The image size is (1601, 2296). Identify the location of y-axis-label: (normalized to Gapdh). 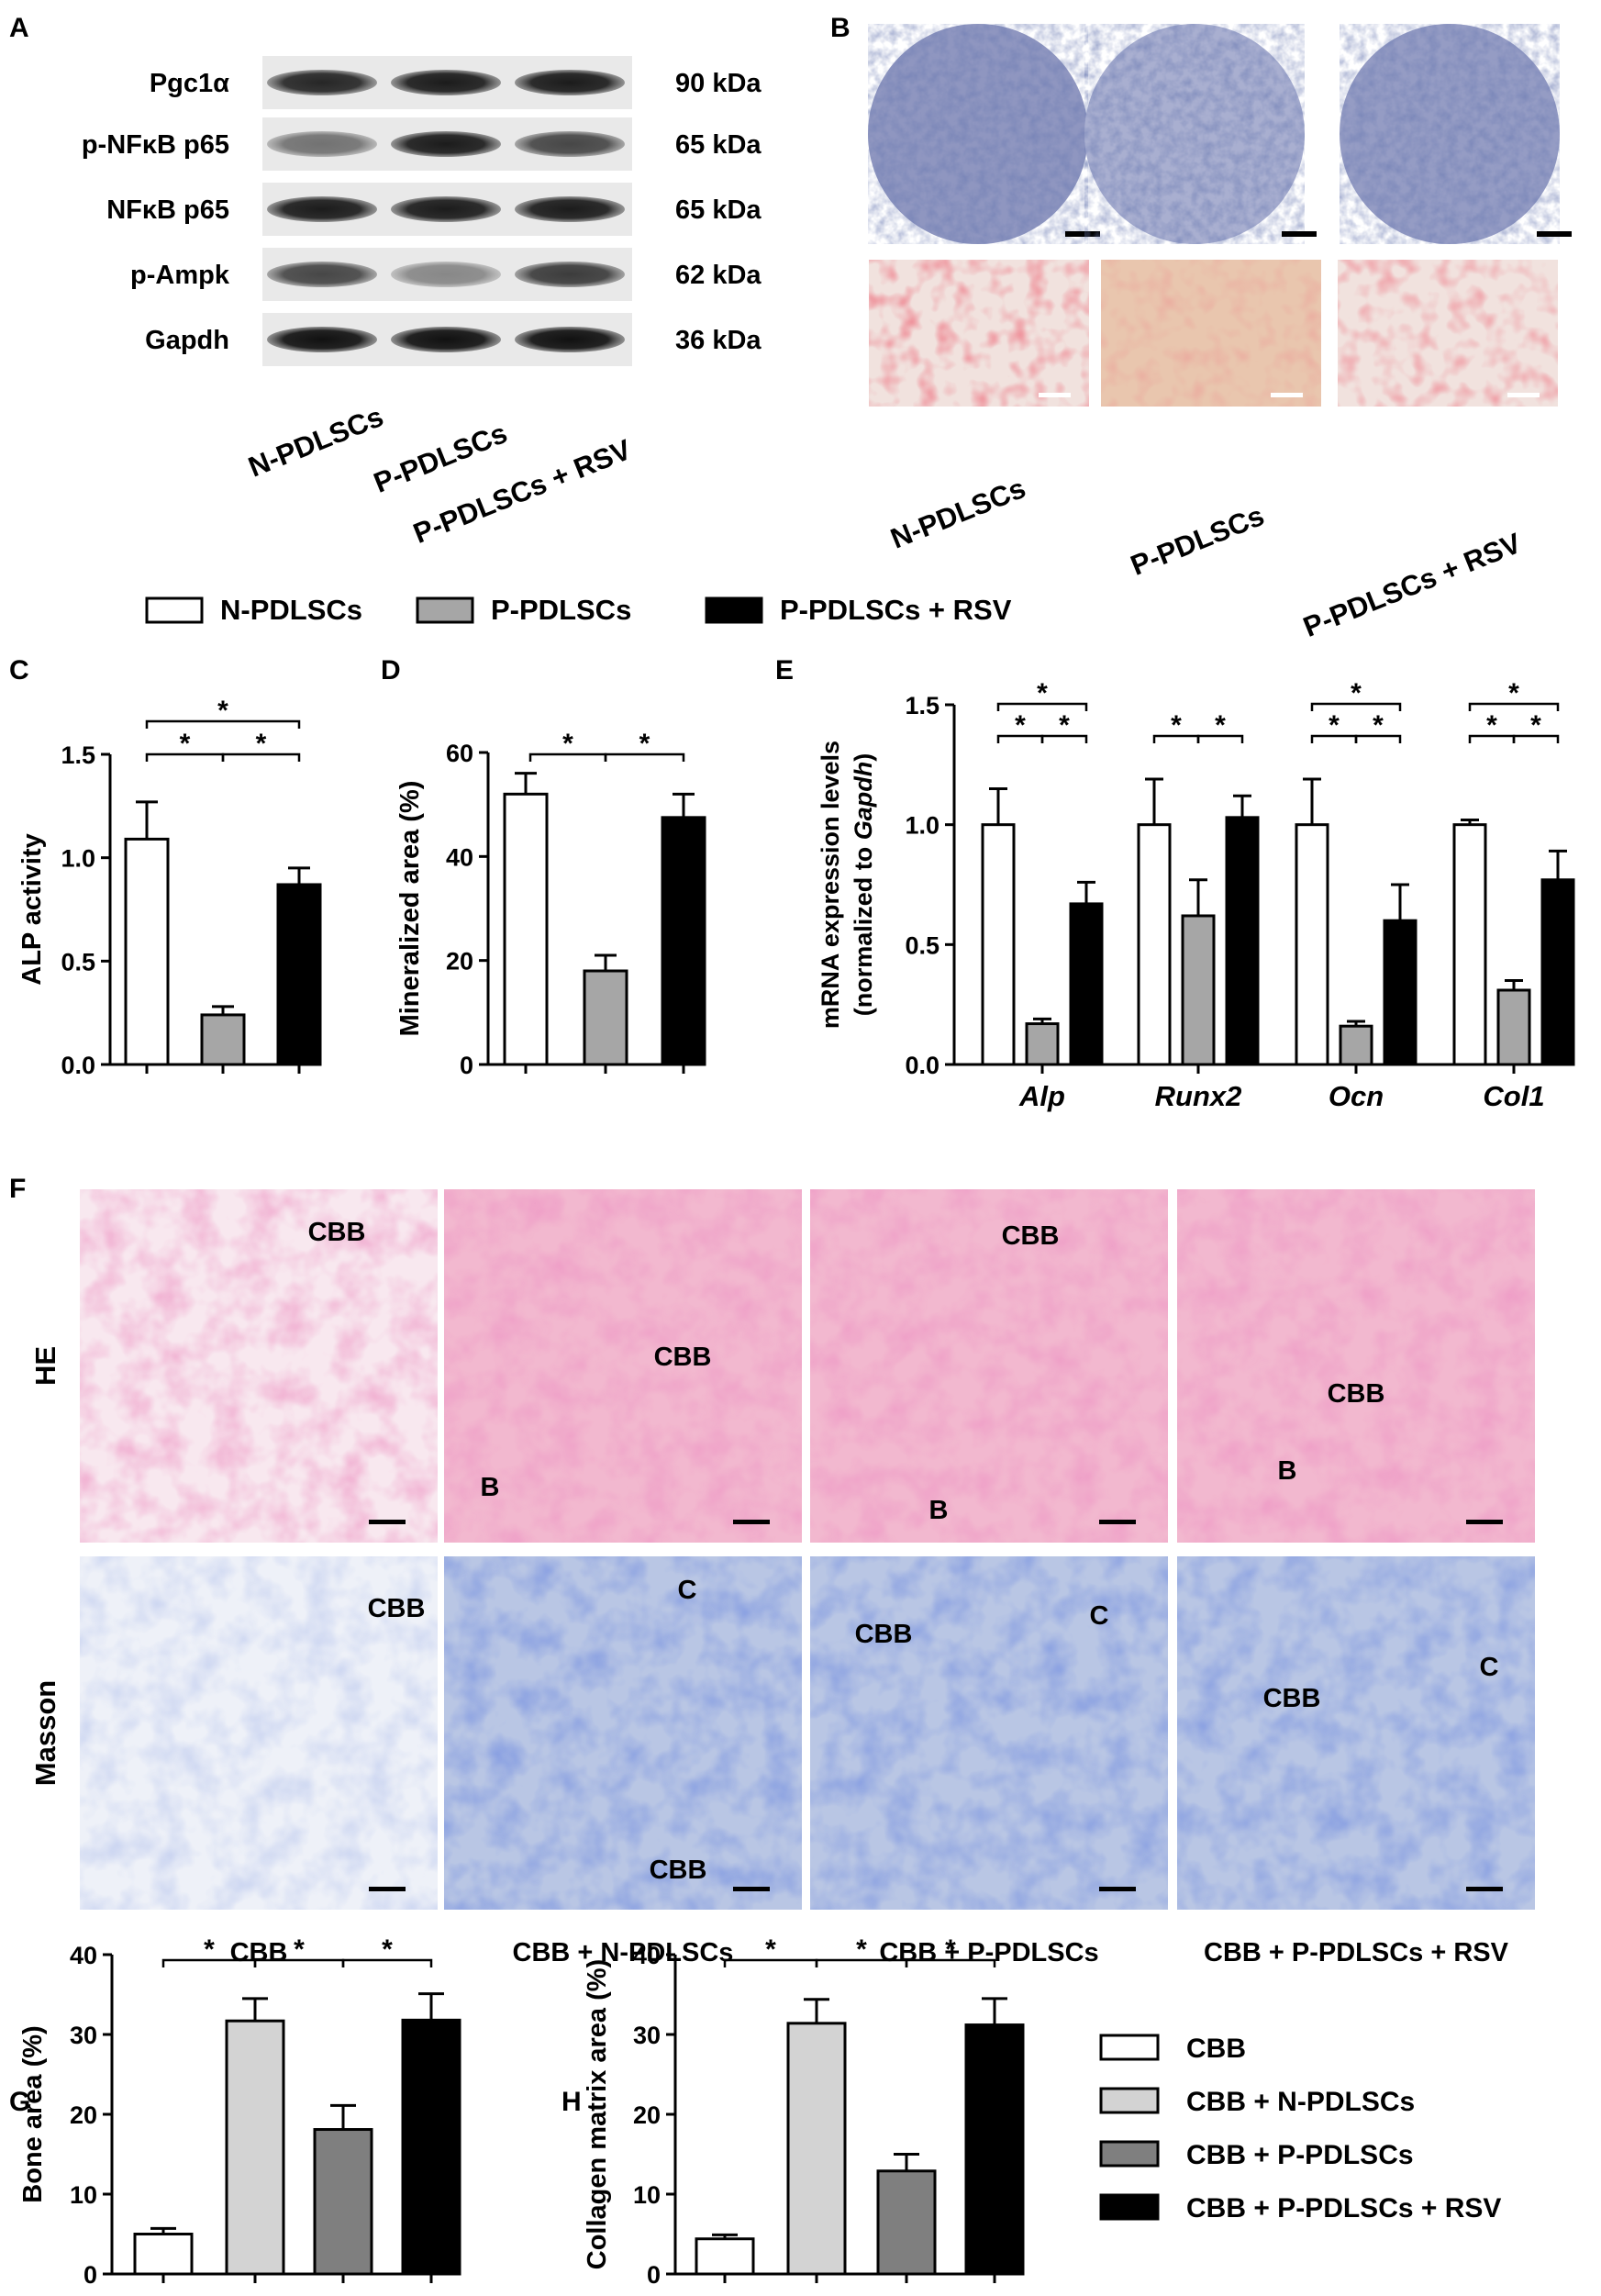
(863, 885).